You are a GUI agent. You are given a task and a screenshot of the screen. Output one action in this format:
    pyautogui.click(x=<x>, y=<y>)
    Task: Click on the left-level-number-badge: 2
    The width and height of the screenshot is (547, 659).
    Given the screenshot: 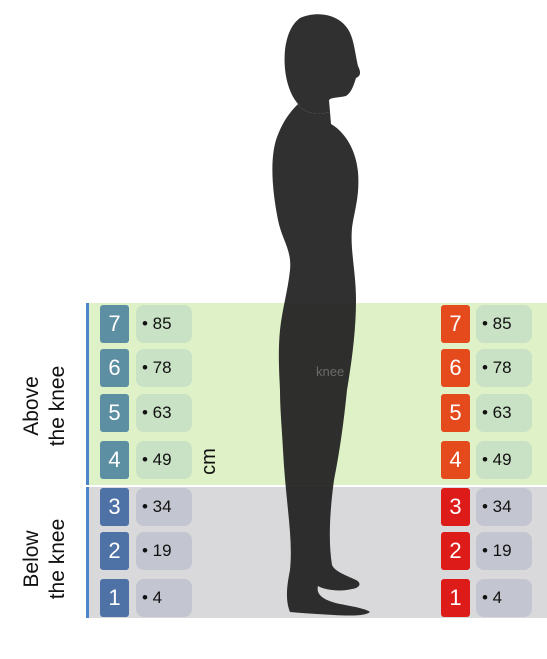 What is the action you would take?
    pyautogui.click(x=114, y=551)
    